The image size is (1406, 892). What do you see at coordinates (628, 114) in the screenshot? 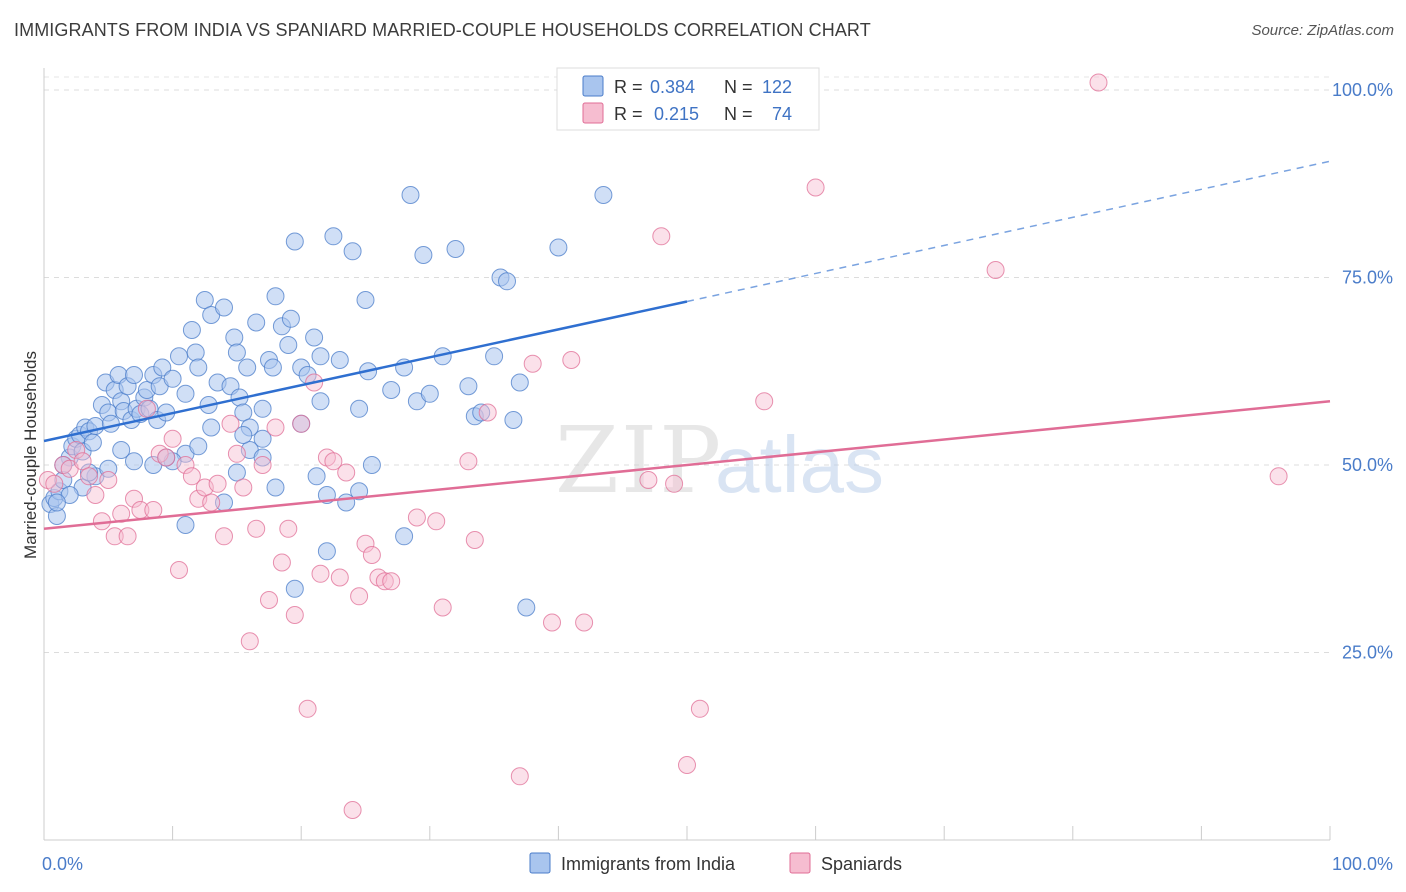
I see `legend-r-label-spaniards: R =` at bounding box center [628, 114].